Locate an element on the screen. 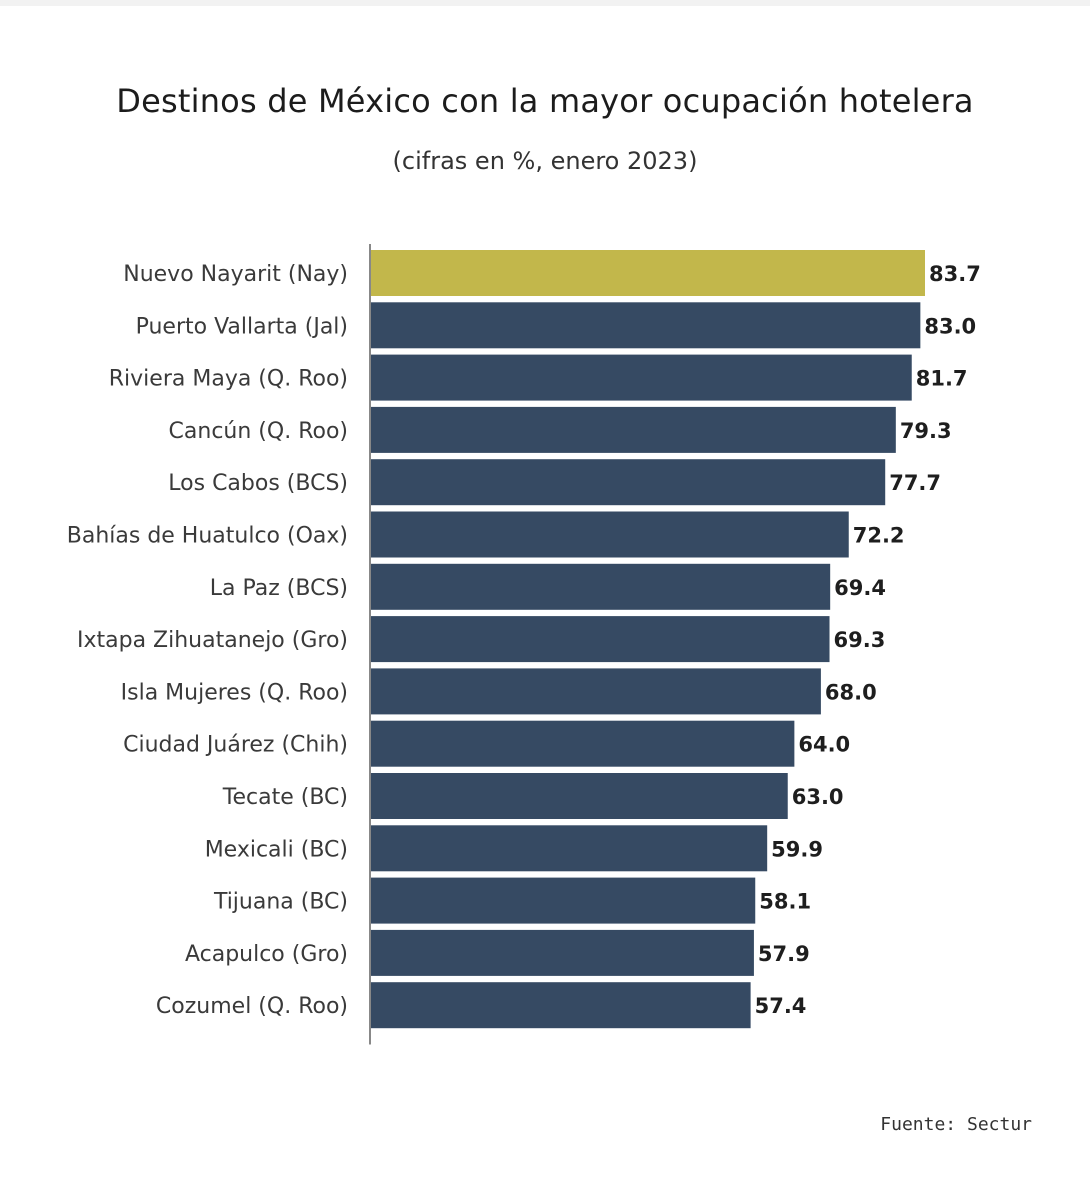 The height and width of the screenshot is (1192, 1090). chart-subtitle: (cifras en %, enero 2023) is located at coordinates (545, 161).